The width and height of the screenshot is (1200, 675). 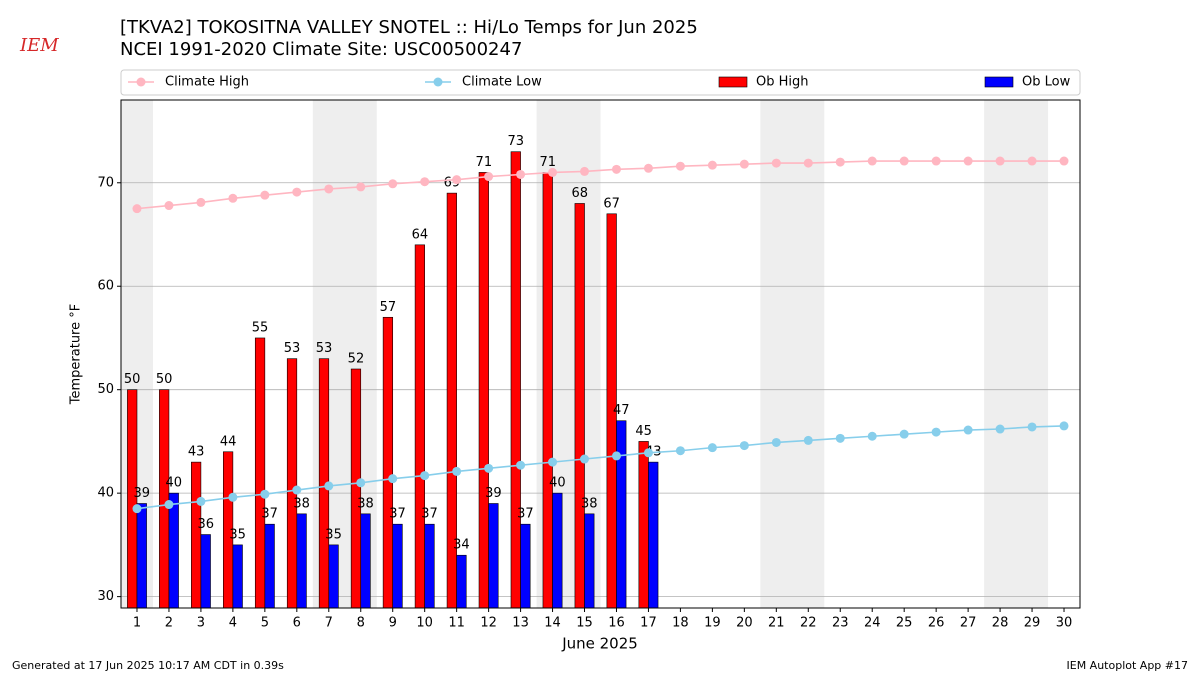 I want to click on weekend-shade, so click(x=792, y=354).